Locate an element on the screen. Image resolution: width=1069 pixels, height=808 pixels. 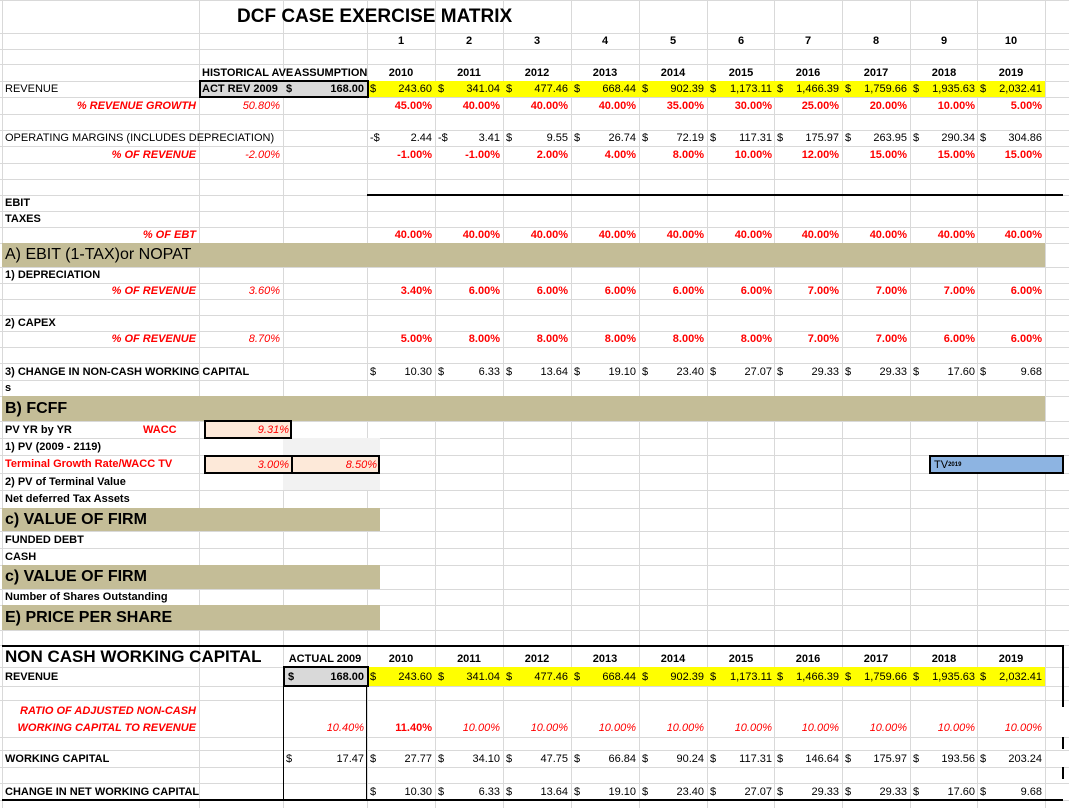
change-nwc-cell: $9.68 is located at coordinates (1011, 791).